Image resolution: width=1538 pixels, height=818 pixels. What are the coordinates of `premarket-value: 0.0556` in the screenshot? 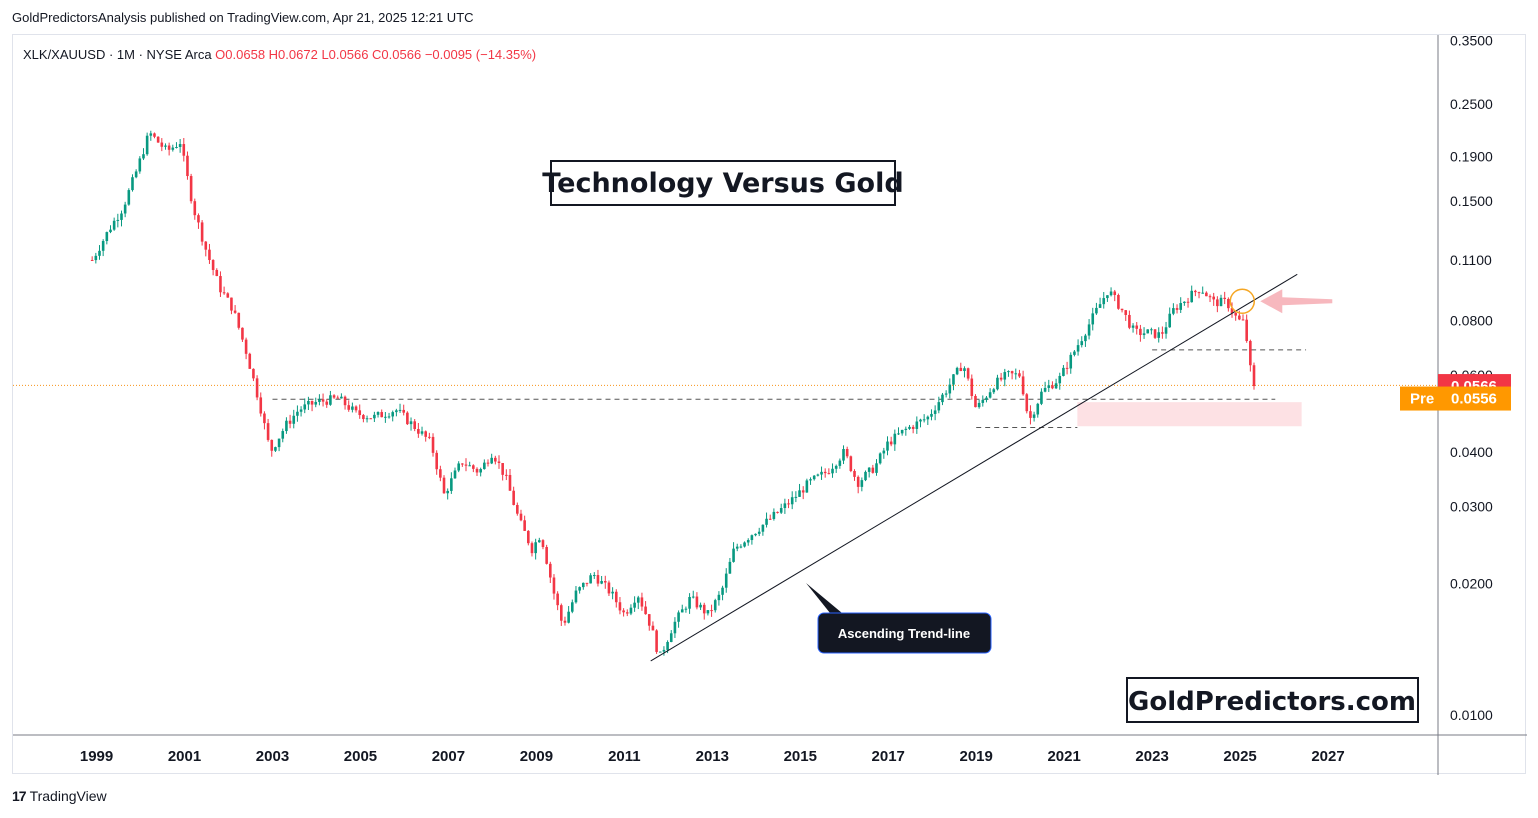 It's located at (1474, 399).